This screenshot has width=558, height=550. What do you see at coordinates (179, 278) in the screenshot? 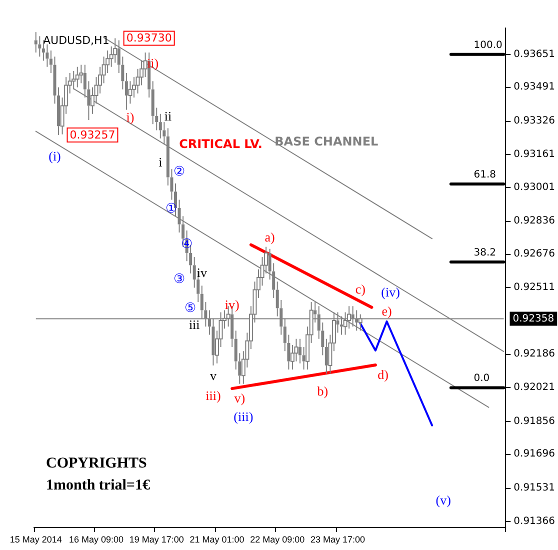
I see `annotation: ③` at bounding box center [179, 278].